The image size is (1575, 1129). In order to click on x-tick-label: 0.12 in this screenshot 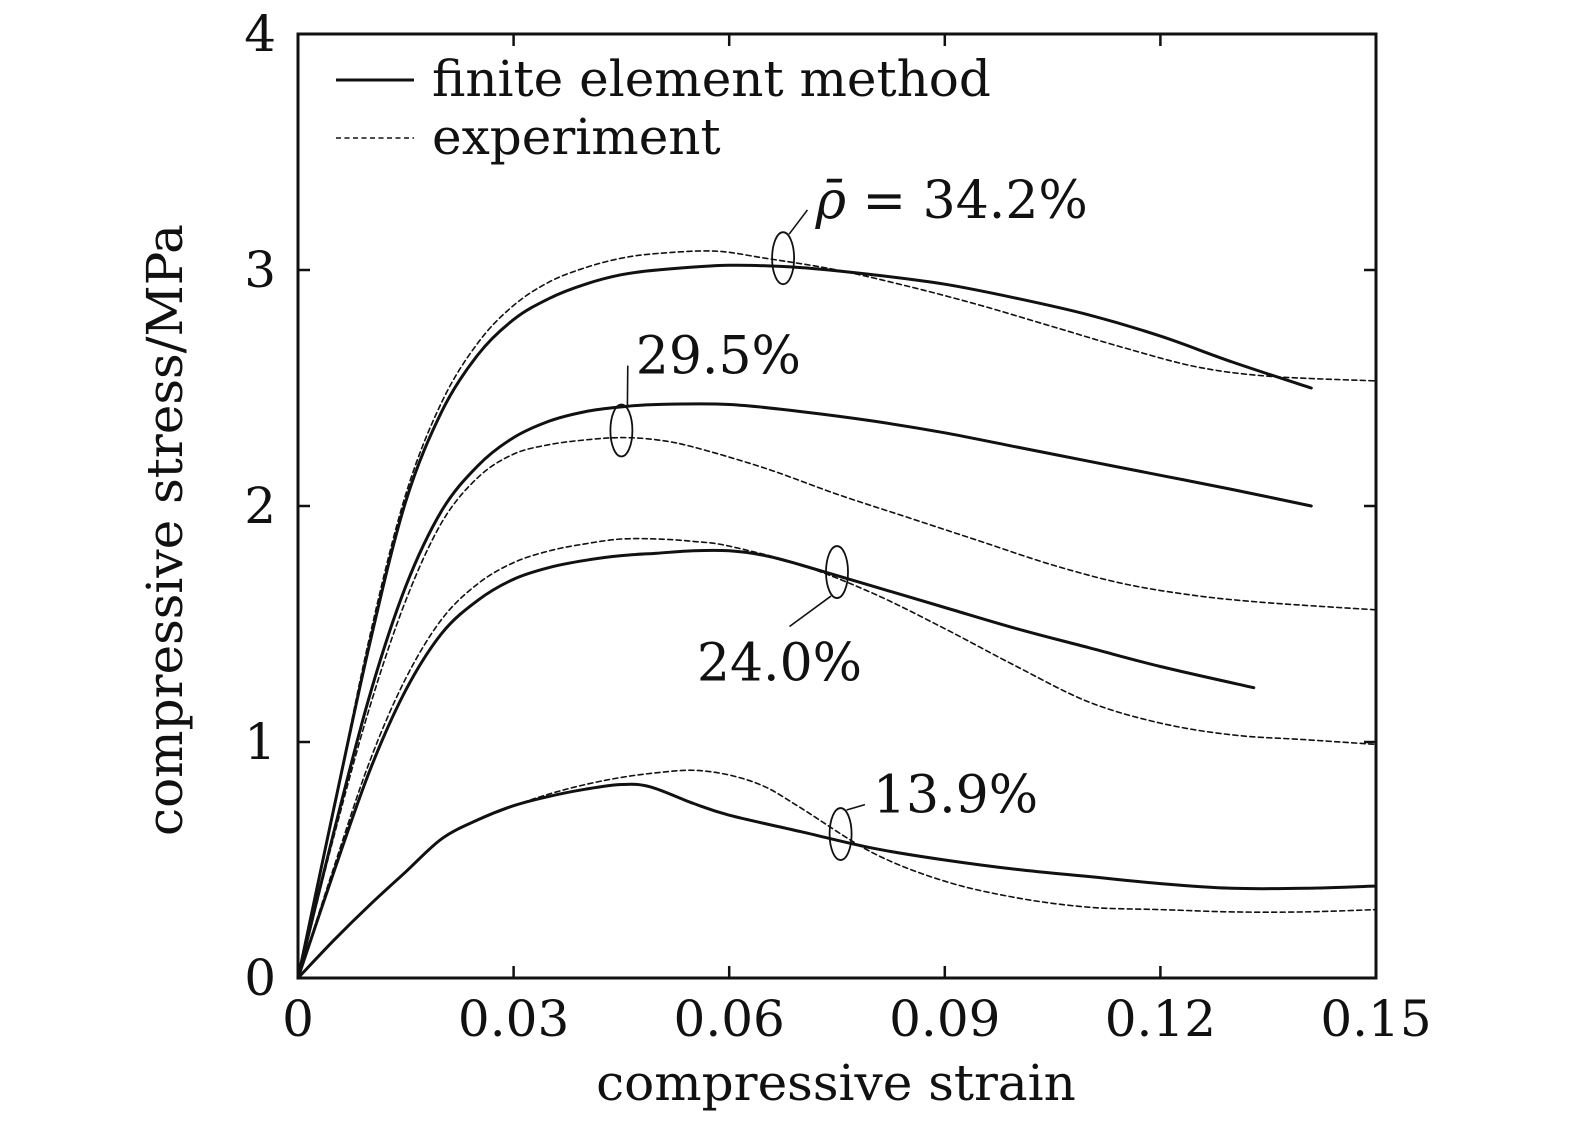, I will do `click(1160, 1019)`.